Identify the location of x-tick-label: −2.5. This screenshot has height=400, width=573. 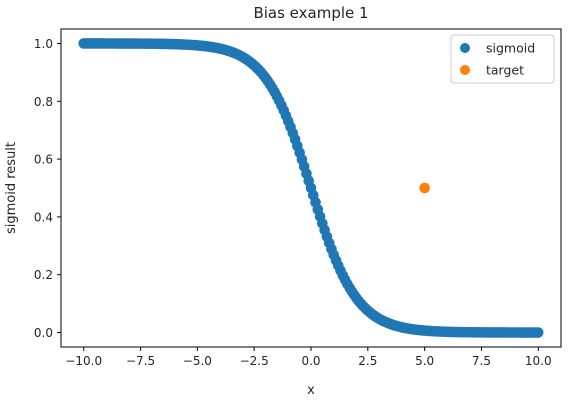
(254, 361).